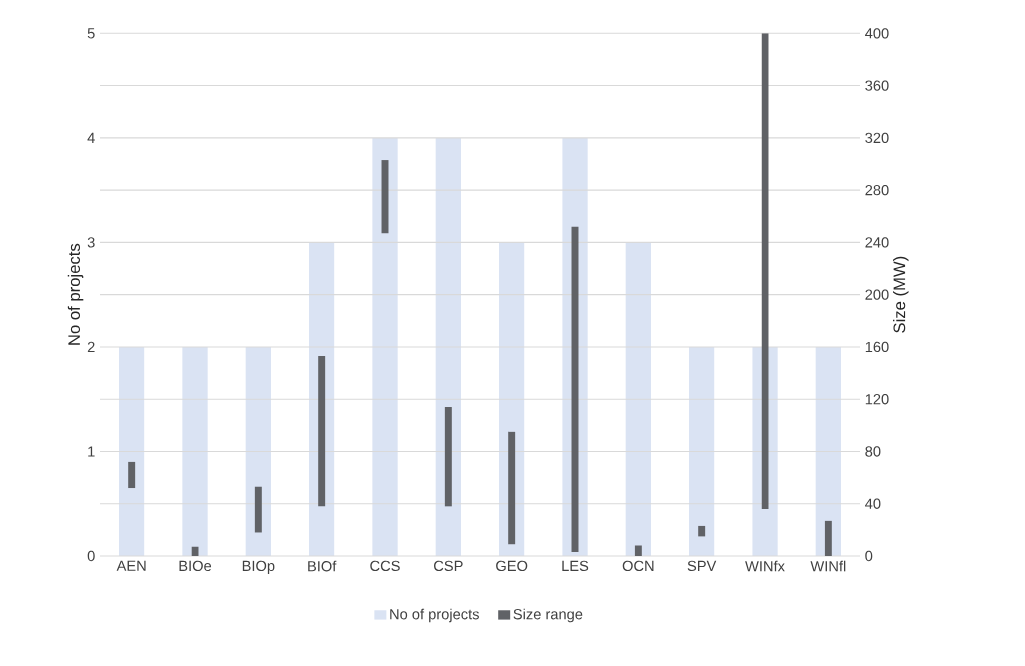 The width and height of the screenshot is (1025, 666). I want to click on y-tick-label: 1, so click(91, 451).